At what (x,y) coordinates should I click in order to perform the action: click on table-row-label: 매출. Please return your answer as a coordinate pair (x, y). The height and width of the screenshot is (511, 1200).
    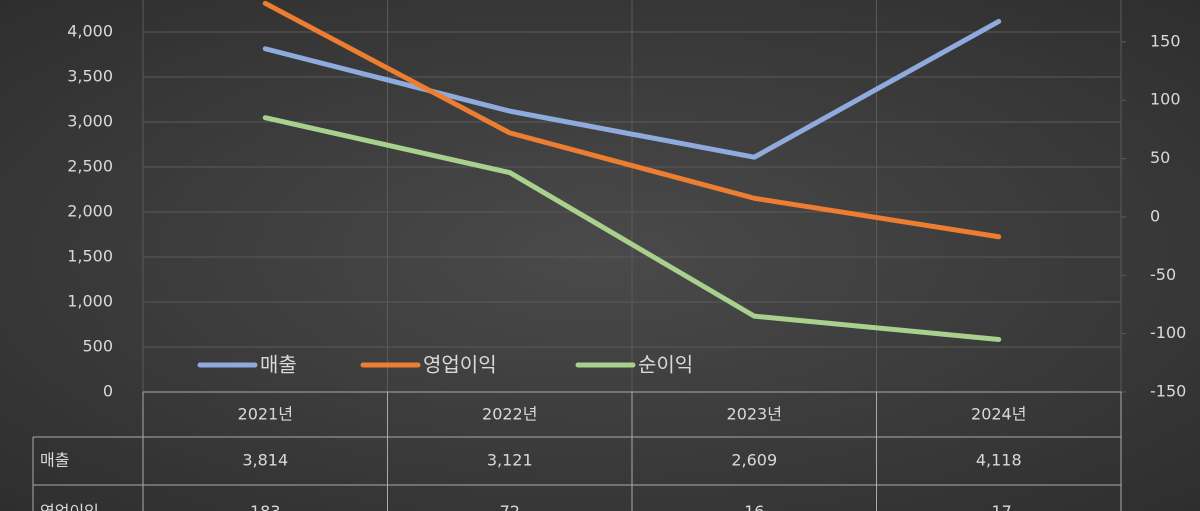
    Looking at the image, I should click on (54, 460).